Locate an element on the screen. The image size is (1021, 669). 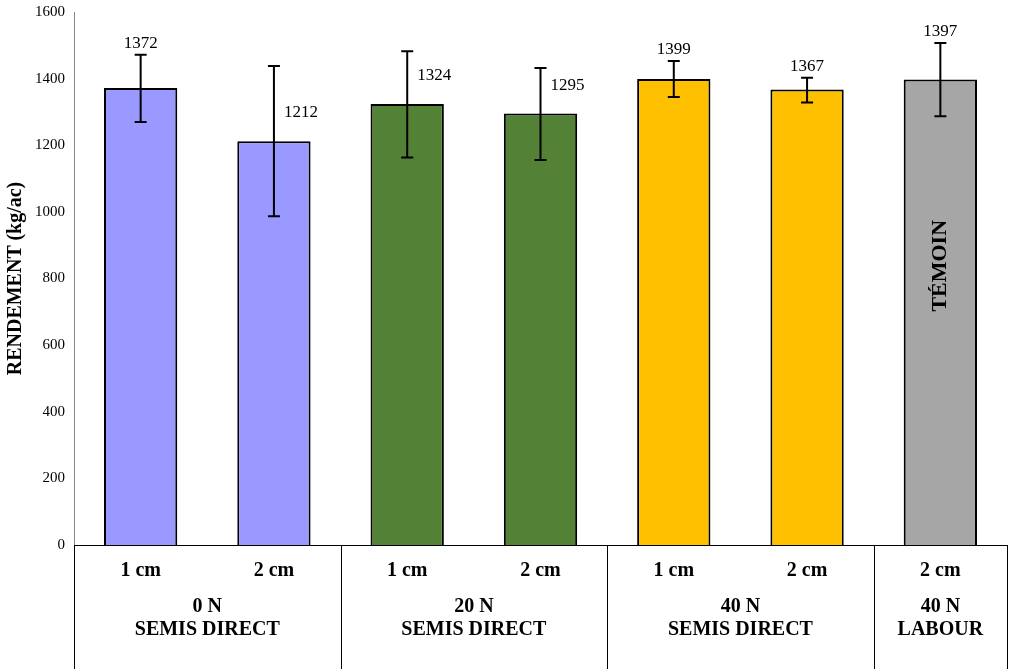
data-label: 1212 is located at coordinates (300, 112).